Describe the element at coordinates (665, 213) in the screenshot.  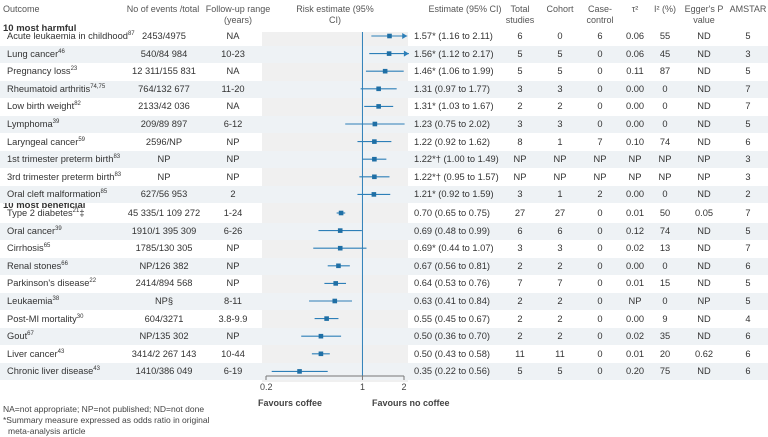
I see `i2-cell: 50` at that location.